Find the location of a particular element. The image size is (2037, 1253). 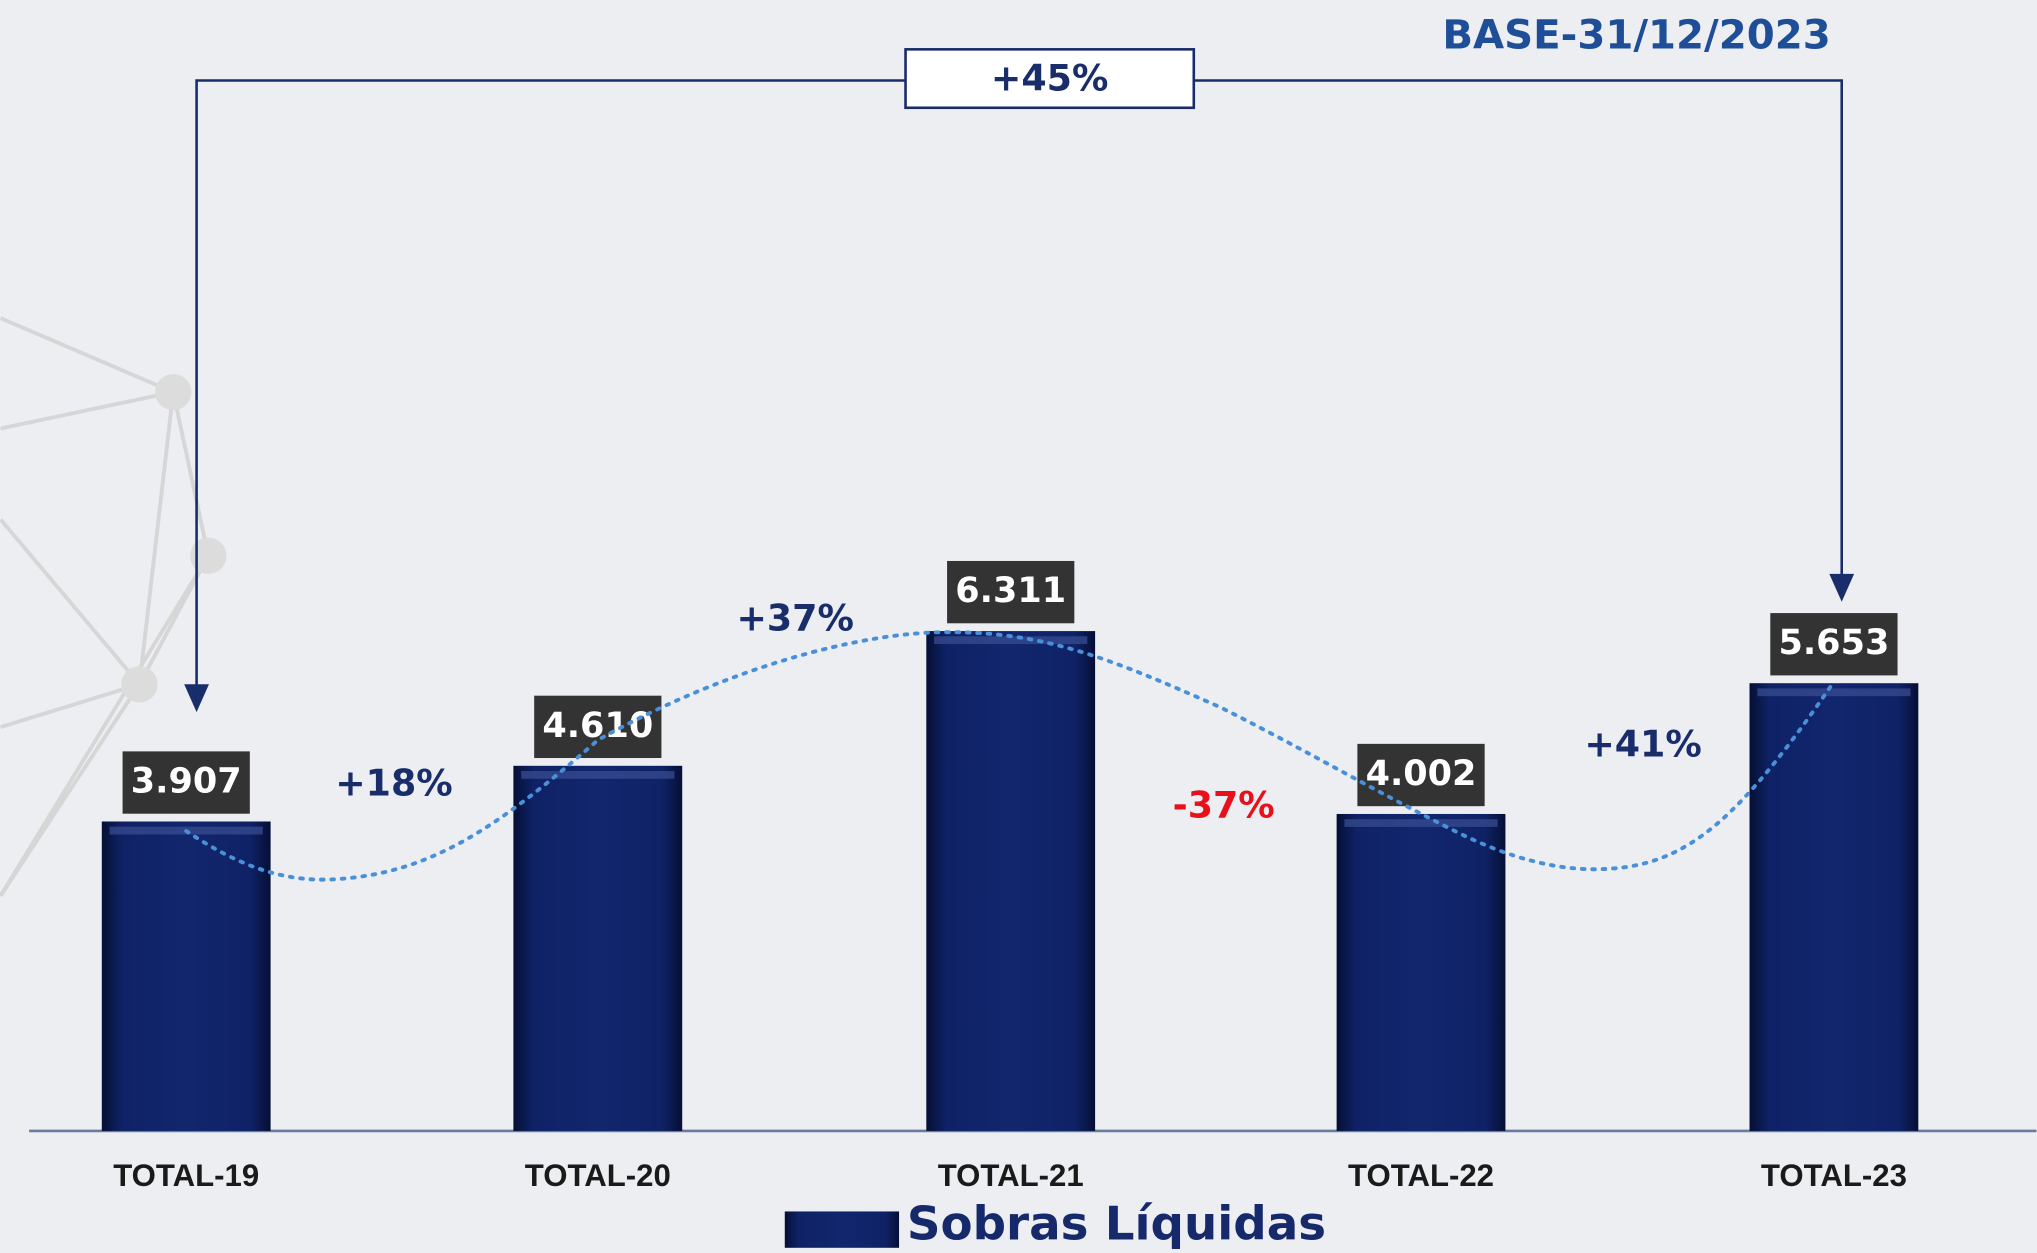

legend-label: Sobras Líquidas is located at coordinates (1116, 1225).